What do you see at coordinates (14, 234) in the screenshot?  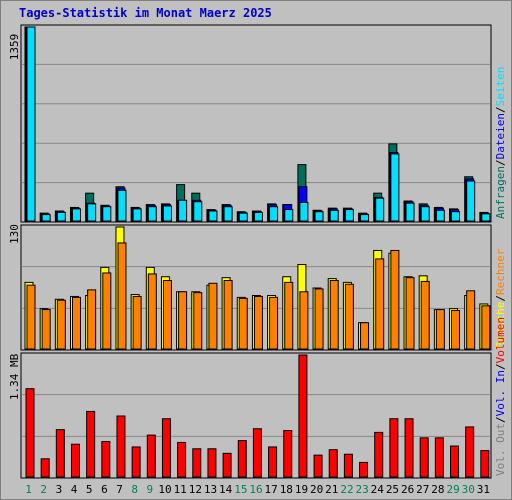 I see `y-max-label-visits: 130` at bounding box center [14, 234].